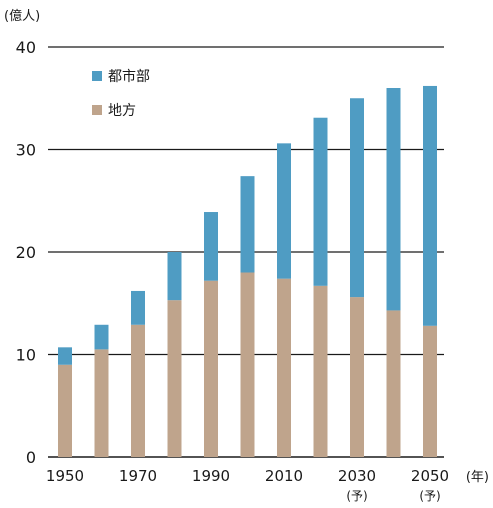 This screenshot has height=508, width=493. I want to click on y-axis-unit-label: (億人), so click(22, 16).